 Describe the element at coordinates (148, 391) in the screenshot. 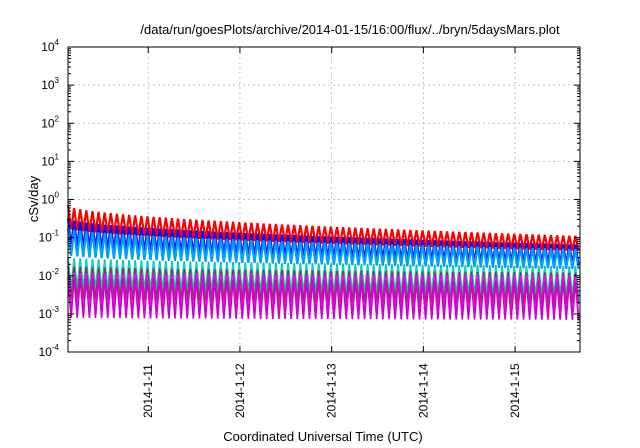

I see `x-tick-label: 2014-1-11` at that location.